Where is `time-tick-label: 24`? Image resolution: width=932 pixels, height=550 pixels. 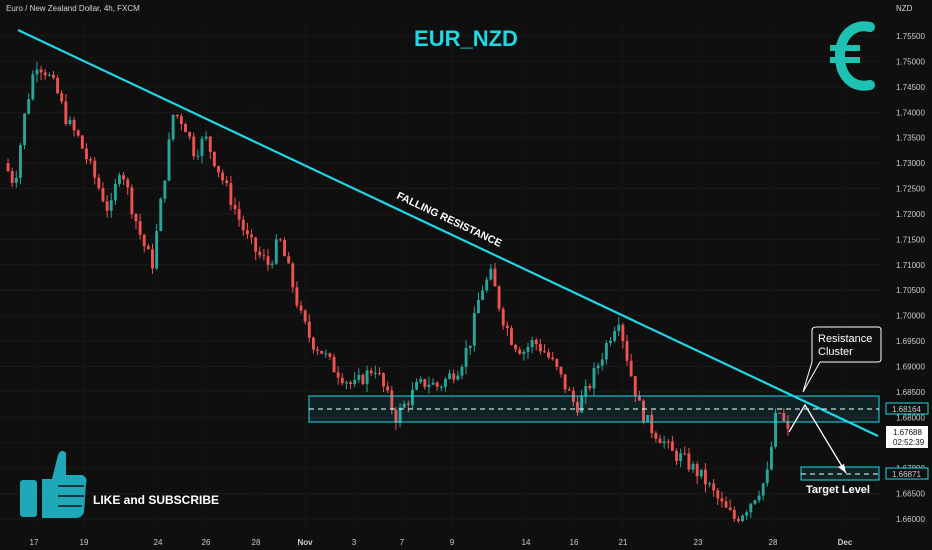 time-tick-label: 24 is located at coordinates (158, 542).